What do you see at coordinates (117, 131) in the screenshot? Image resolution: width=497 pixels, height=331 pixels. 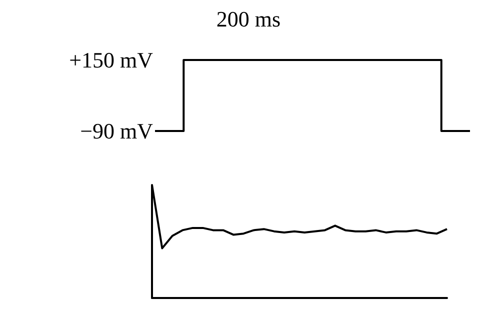 I see `y-tick-label: −90 mV` at bounding box center [117, 131].